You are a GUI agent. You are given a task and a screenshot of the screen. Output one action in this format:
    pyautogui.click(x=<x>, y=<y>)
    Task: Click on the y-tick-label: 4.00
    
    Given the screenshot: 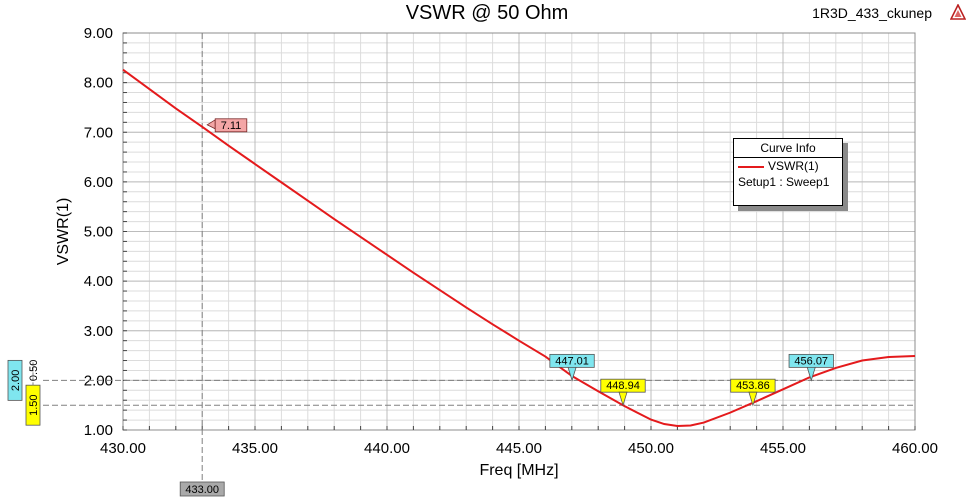 What is the action you would take?
    pyautogui.click(x=98, y=281)
    